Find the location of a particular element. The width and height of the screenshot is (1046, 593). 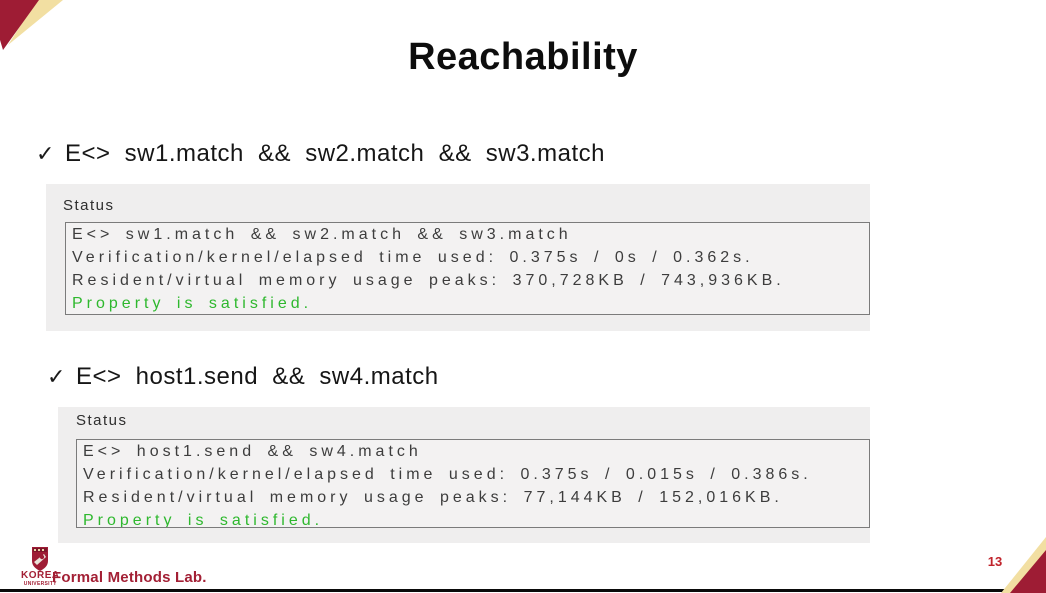

lab-name-text: Formal Methods Lab. is located at coordinates (129, 577).